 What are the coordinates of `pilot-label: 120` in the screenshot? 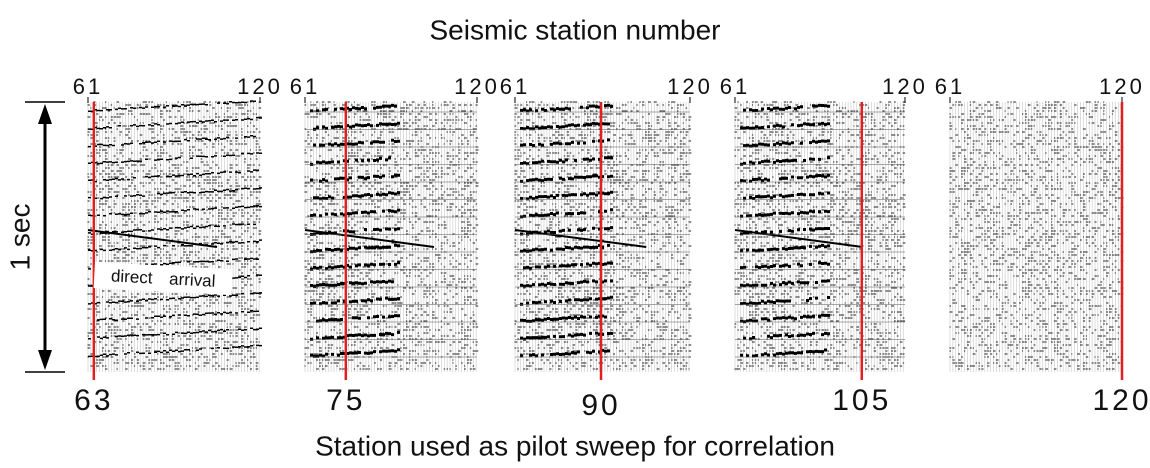 It's located at (1121, 400).